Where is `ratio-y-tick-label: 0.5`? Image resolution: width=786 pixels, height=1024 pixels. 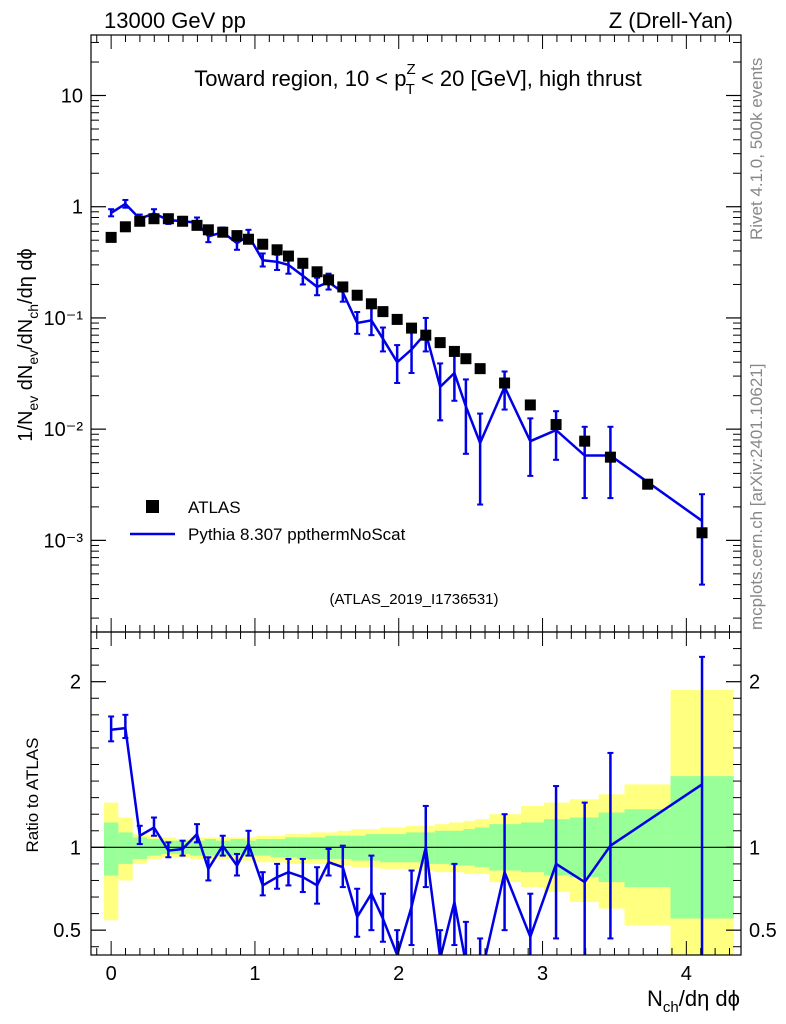
ratio-y-tick-label: 0.5 is located at coordinates (67, 931).